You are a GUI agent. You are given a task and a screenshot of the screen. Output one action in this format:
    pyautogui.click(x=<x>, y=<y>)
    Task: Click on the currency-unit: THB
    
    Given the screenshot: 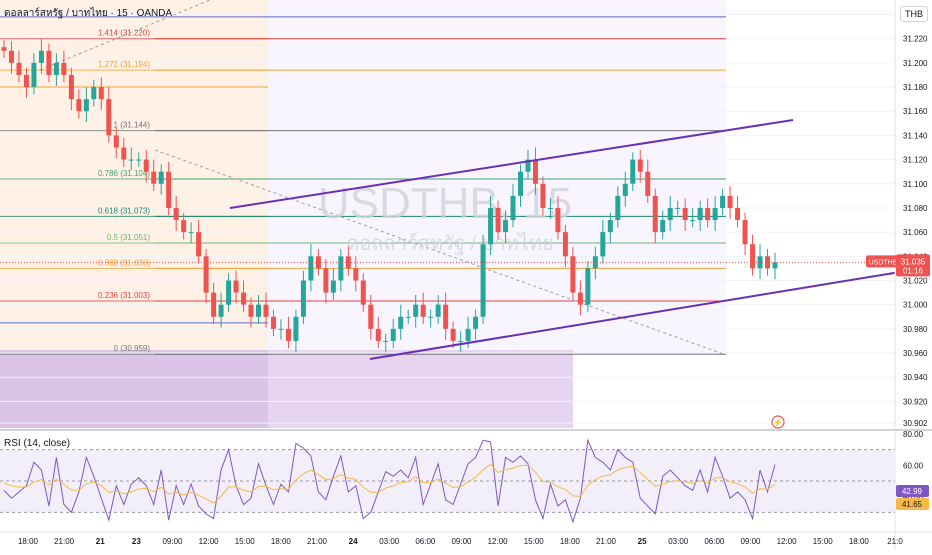 What is the action you would take?
    pyautogui.click(x=914, y=14)
    